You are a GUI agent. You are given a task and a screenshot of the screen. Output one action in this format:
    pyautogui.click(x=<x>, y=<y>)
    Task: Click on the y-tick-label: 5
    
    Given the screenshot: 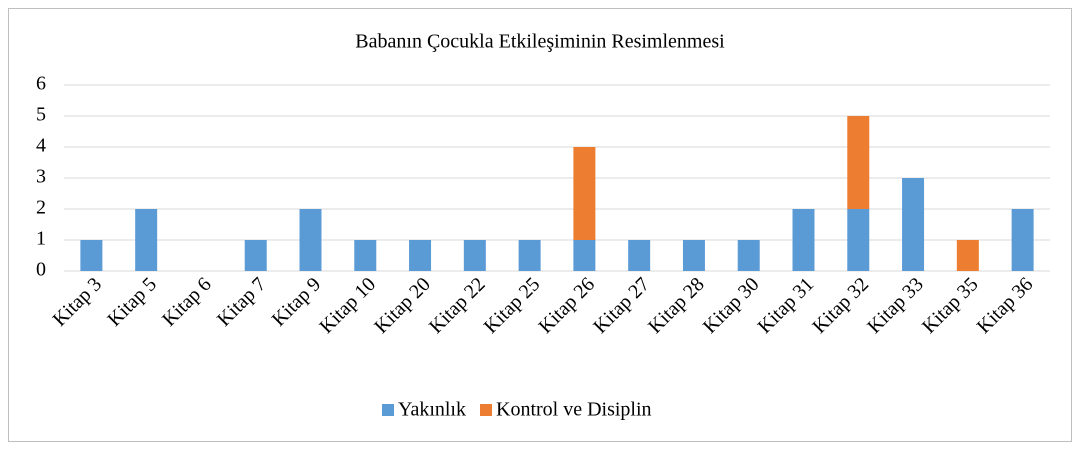 What is the action you would take?
    pyautogui.click(x=41, y=115)
    